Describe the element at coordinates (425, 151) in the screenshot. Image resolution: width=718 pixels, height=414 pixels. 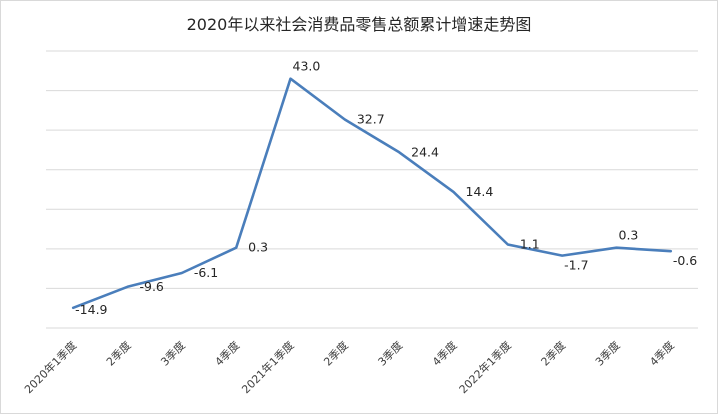
I see `data-label: 24.4` at that location.